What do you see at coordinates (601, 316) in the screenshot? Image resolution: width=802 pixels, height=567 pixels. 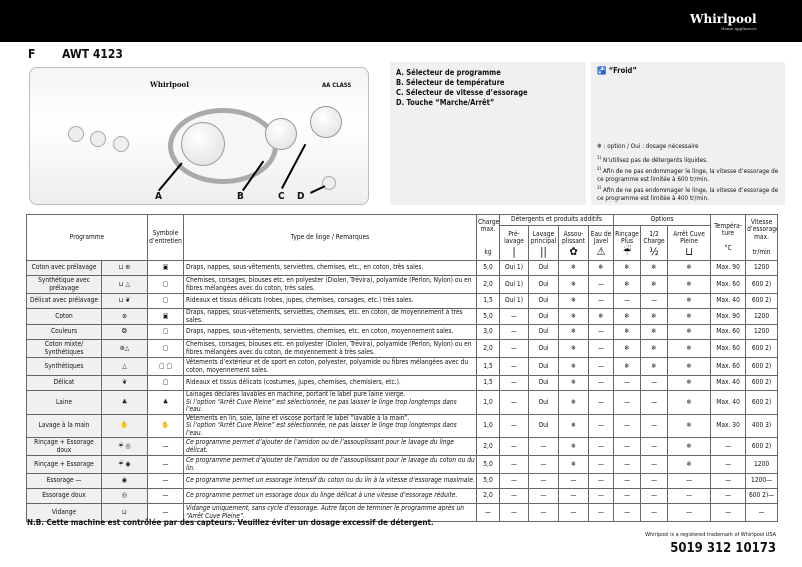 I see `cell-jav: ❄` at bounding box center [601, 316].